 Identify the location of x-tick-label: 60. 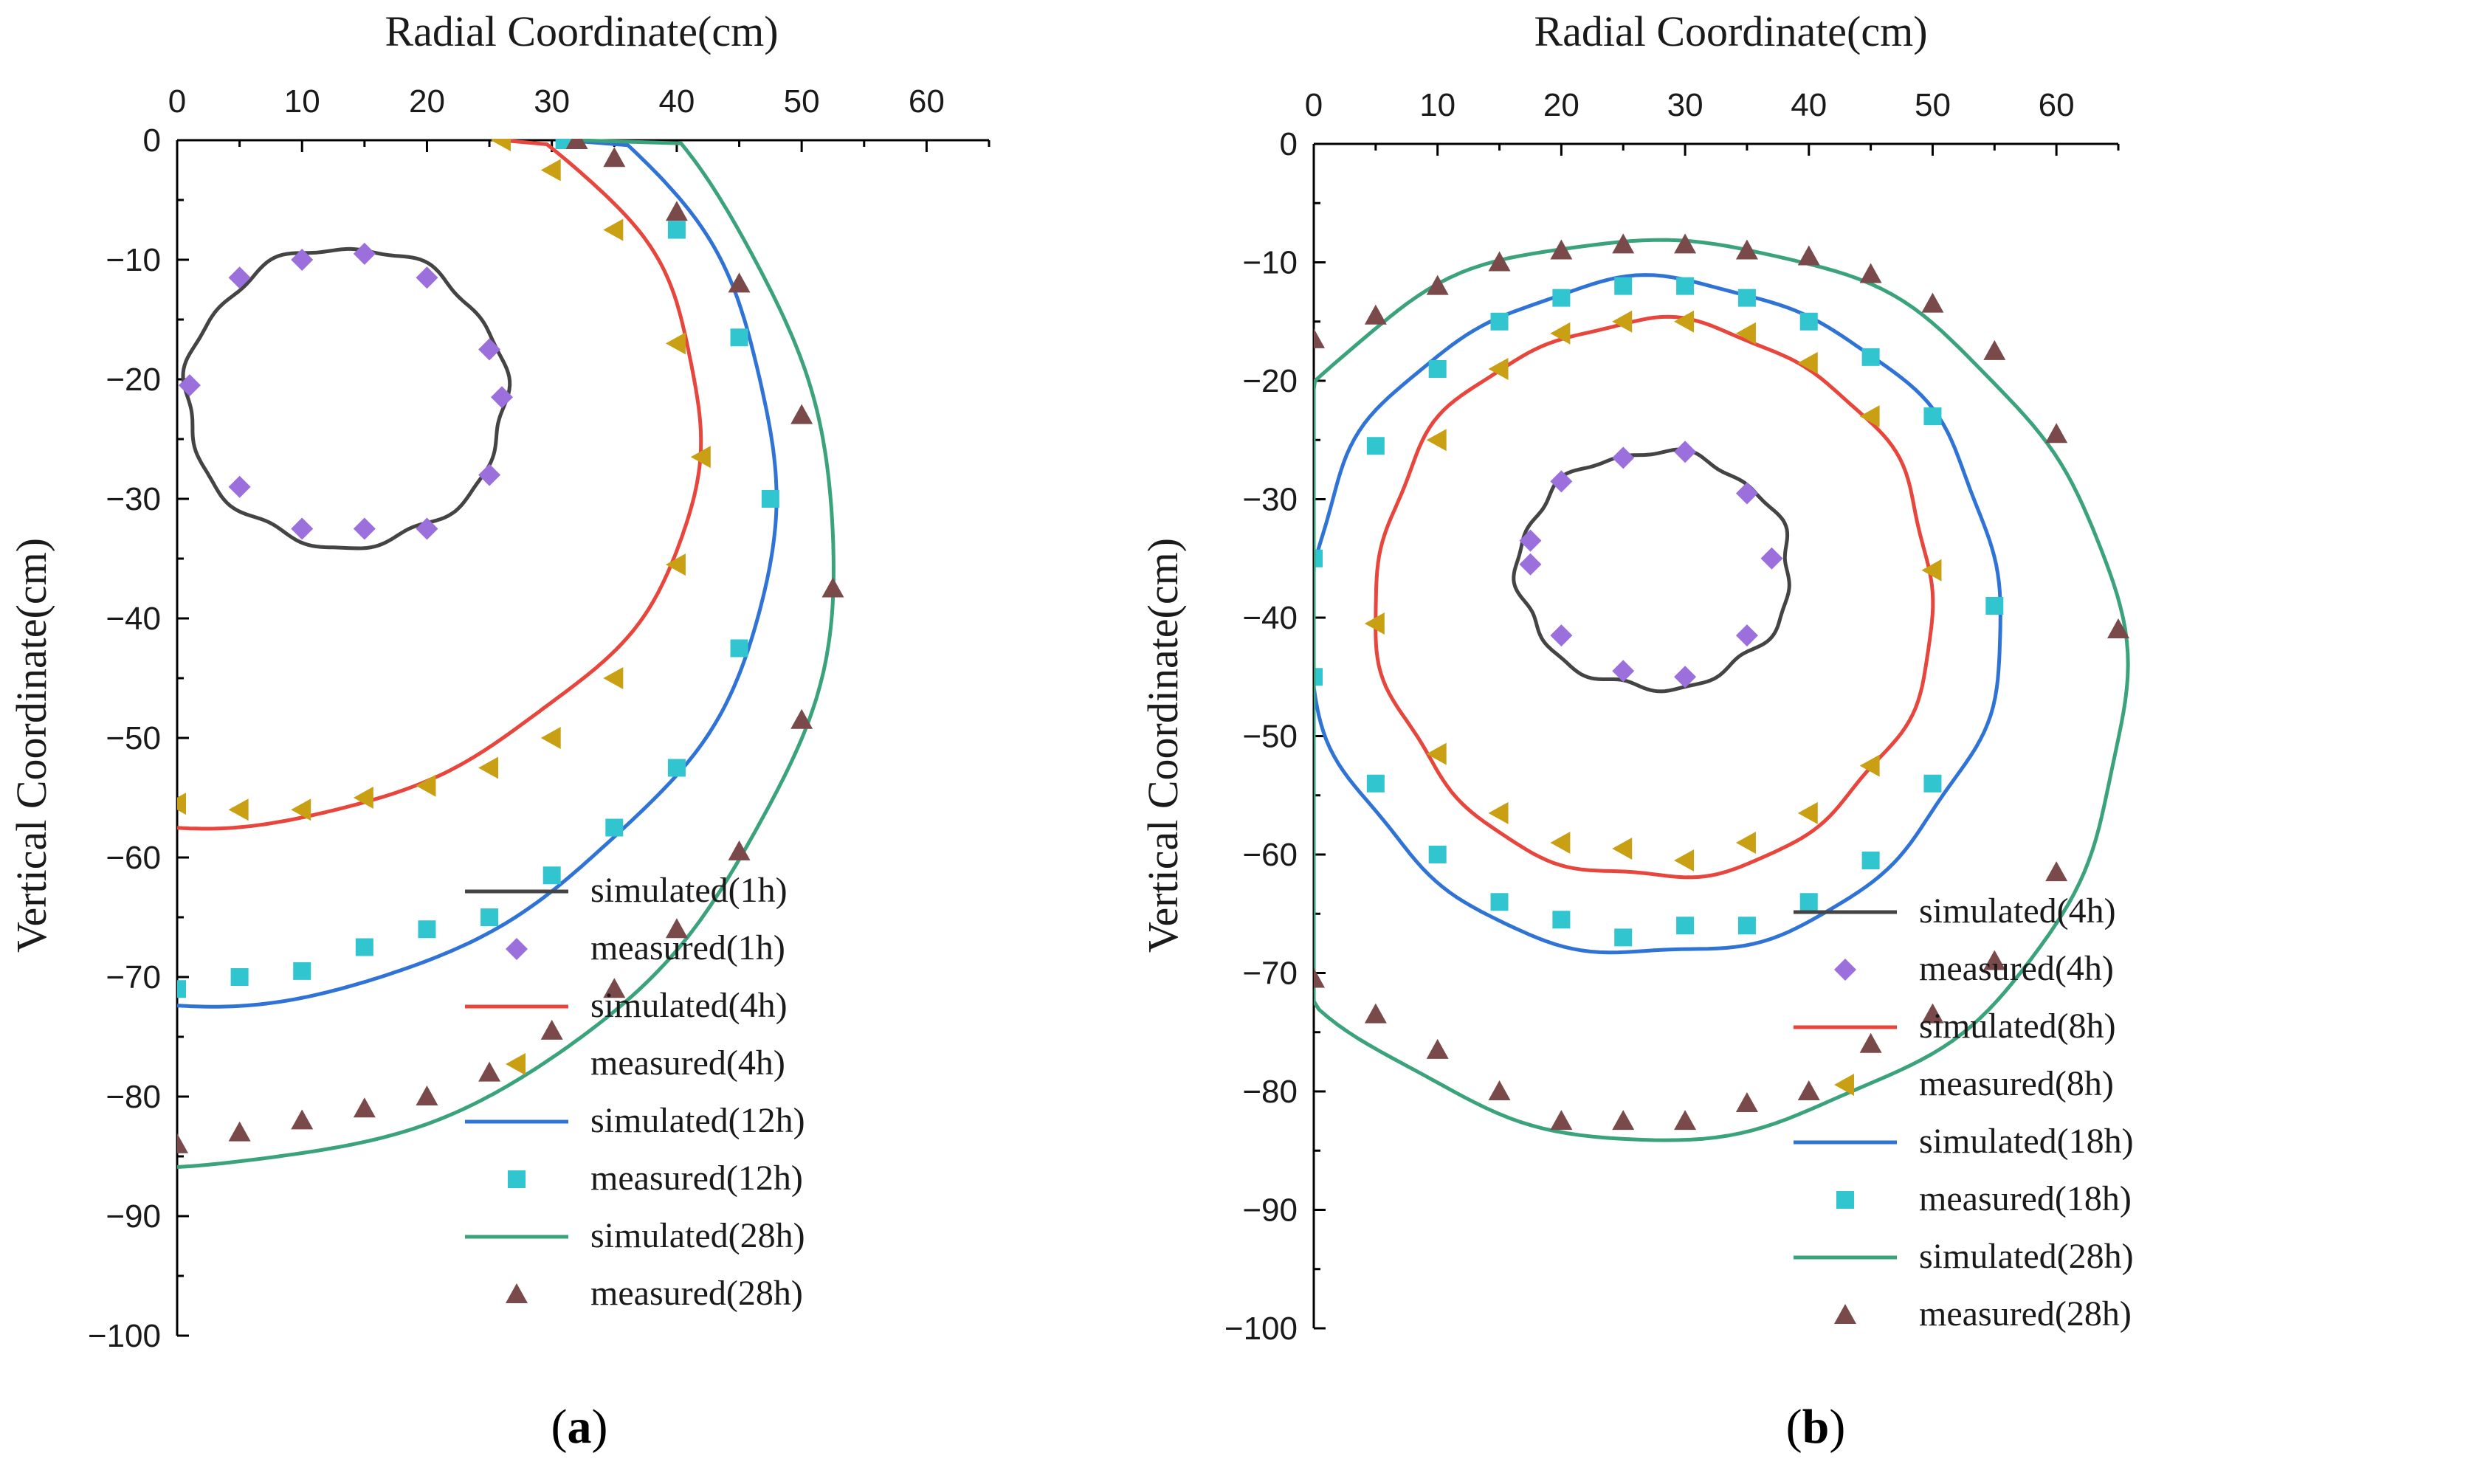
(927, 101).